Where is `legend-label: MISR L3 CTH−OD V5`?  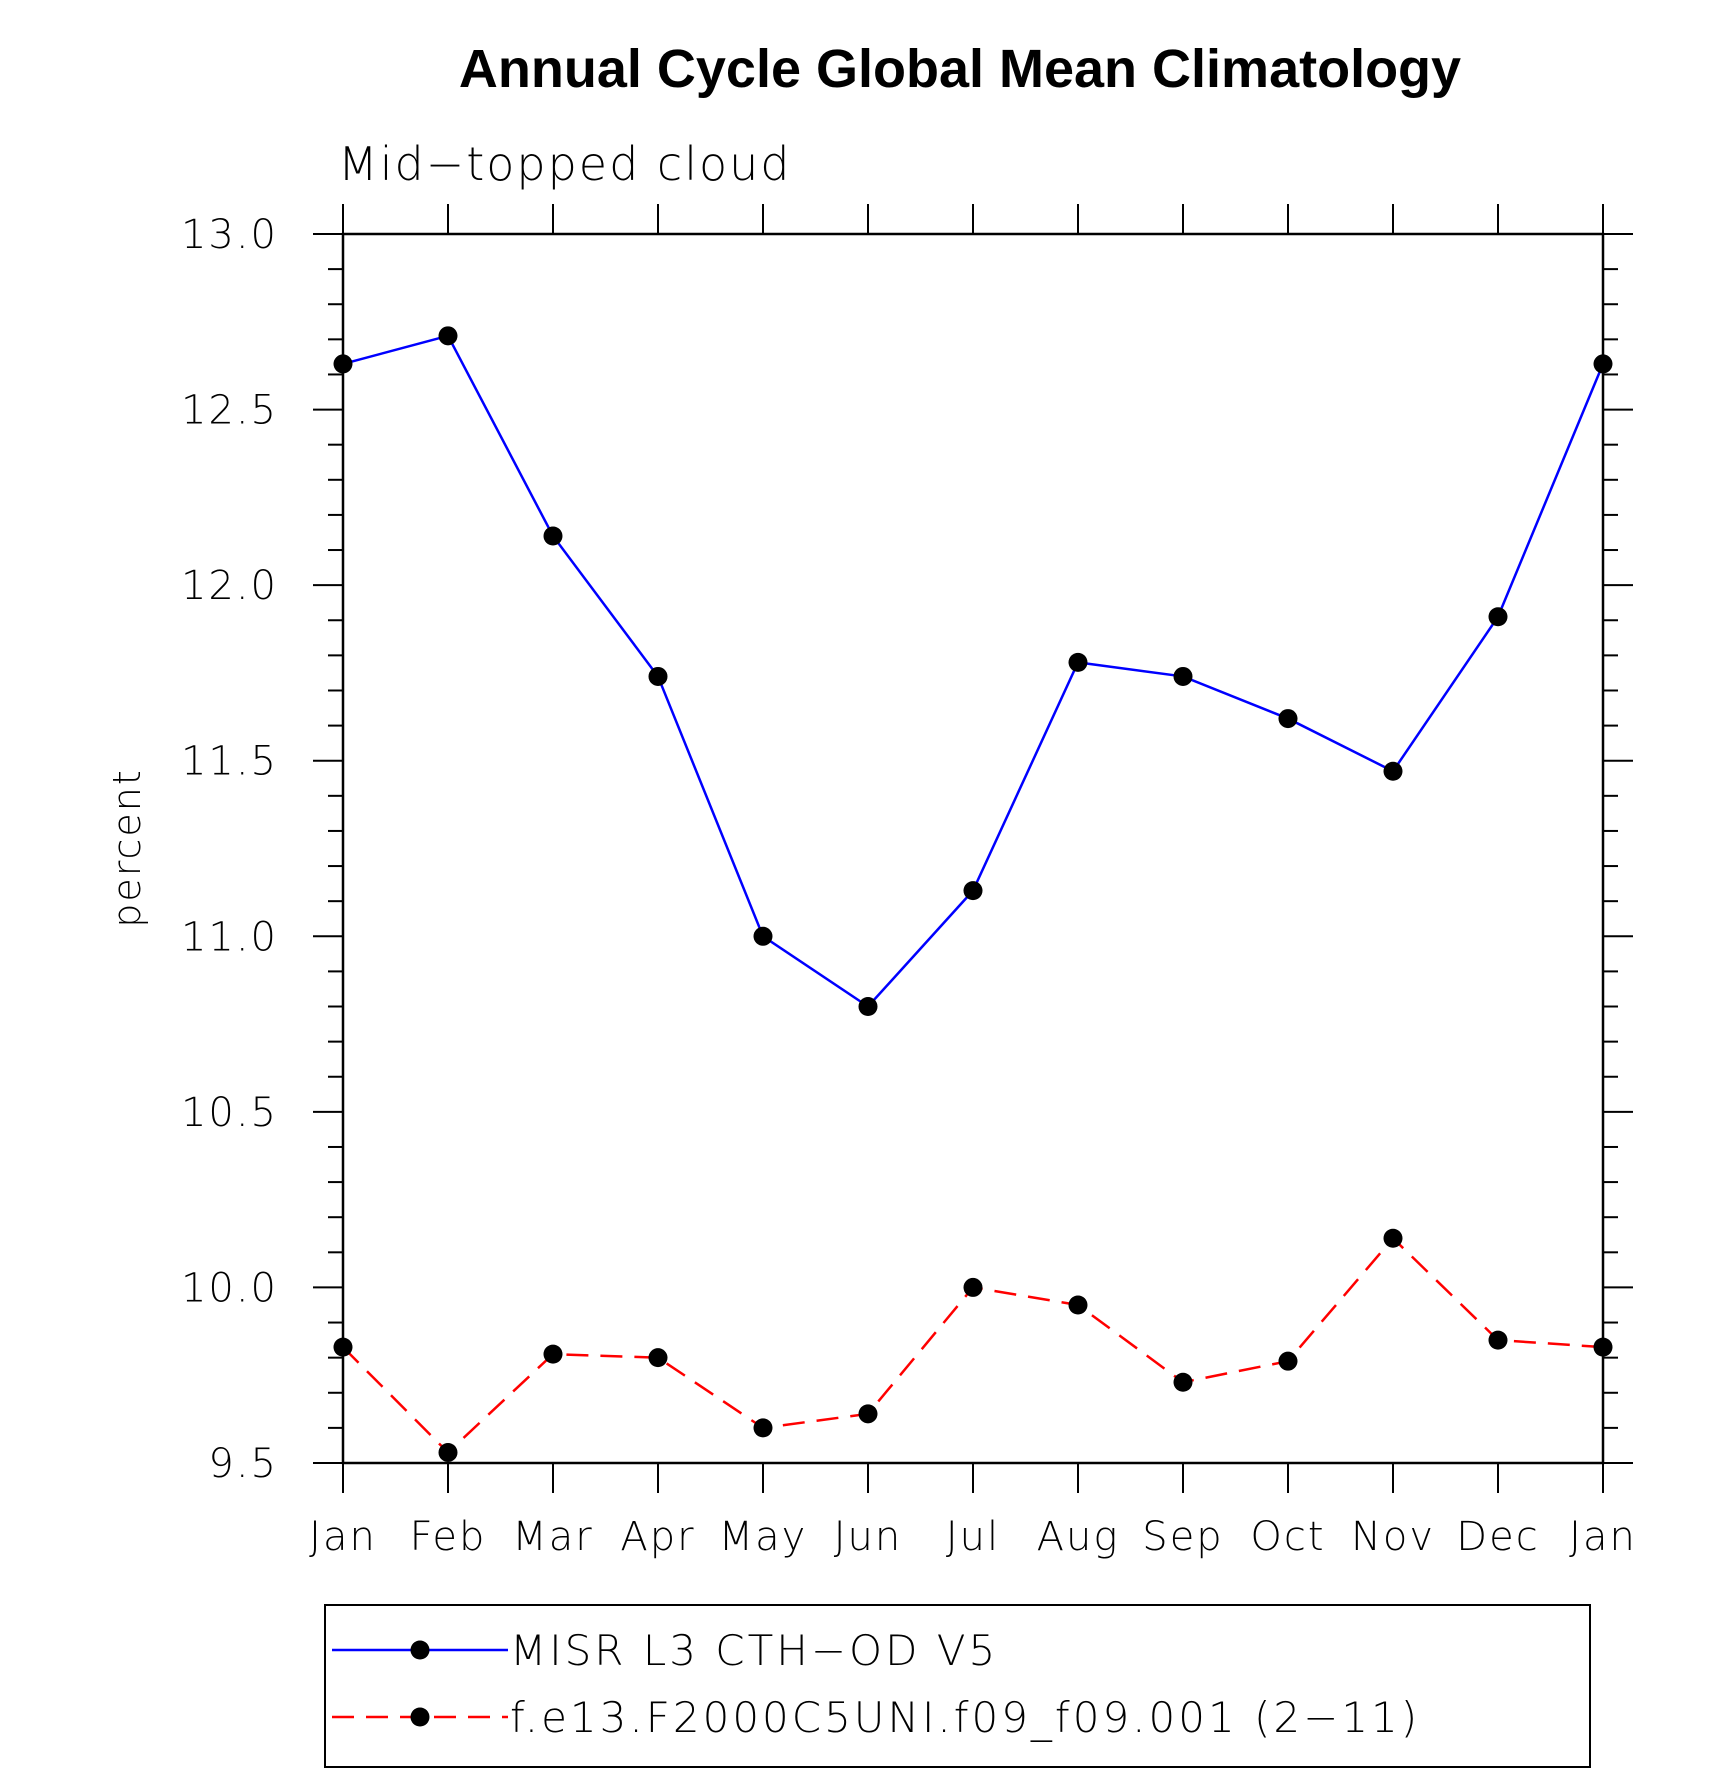
legend-label: MISR L3 CTH−OD V5 is located at coordinates (754, 1650).